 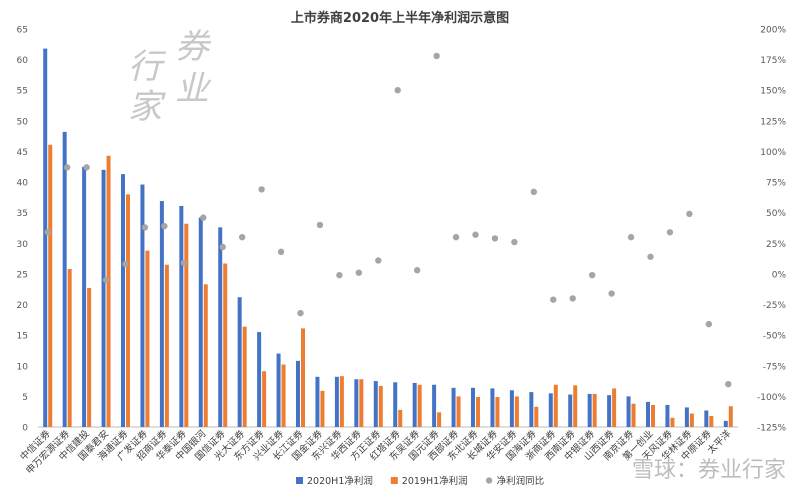 What do you see at coordinates (22, 153) in the screenshot?
I see `y-left-tick-label: 45` at bounding box center [22, 153].